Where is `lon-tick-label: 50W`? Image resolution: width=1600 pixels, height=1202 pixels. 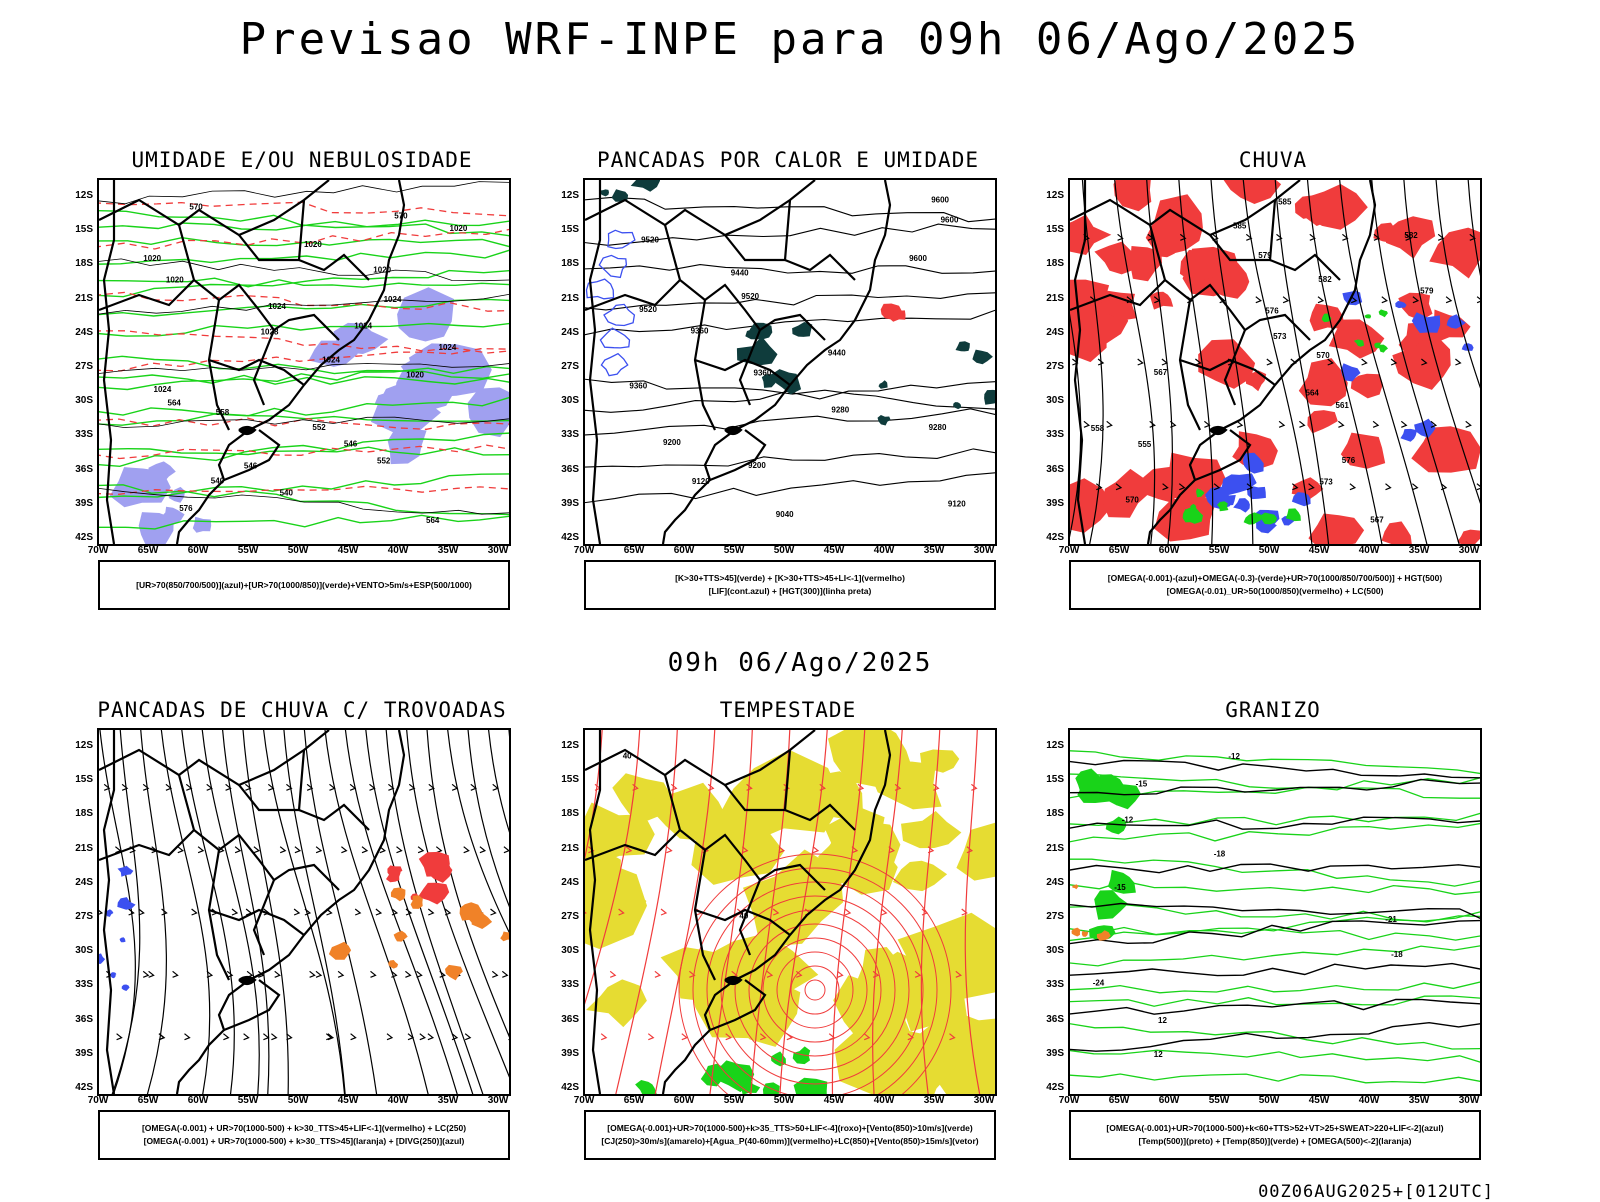 lon-tick-label: 50W is located at coordinates (784, 550).